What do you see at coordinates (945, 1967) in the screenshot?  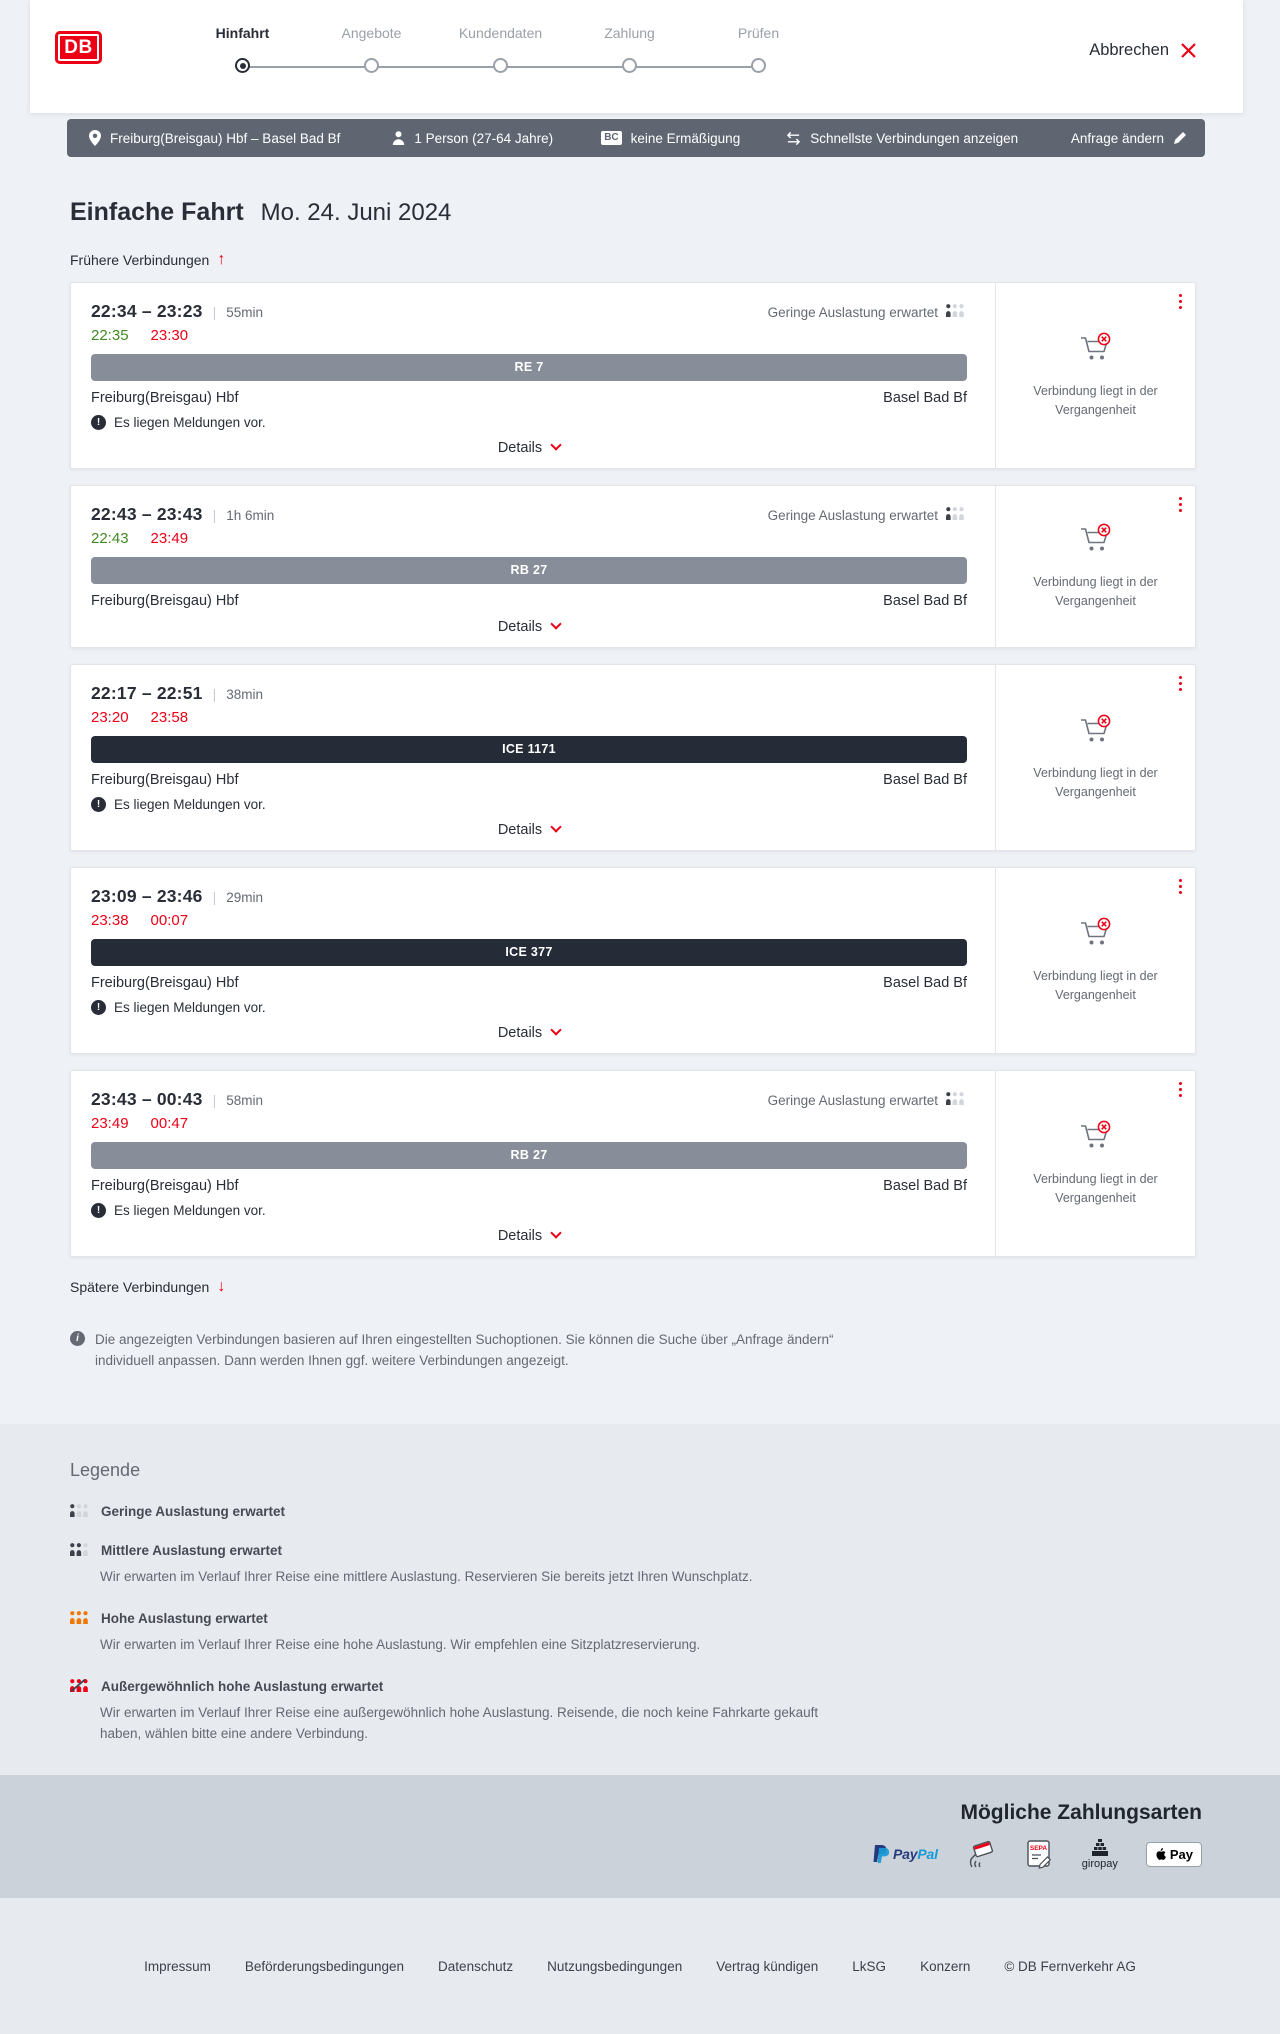 I see `footer-link: Konzern` at bounding box center [945, 1967].